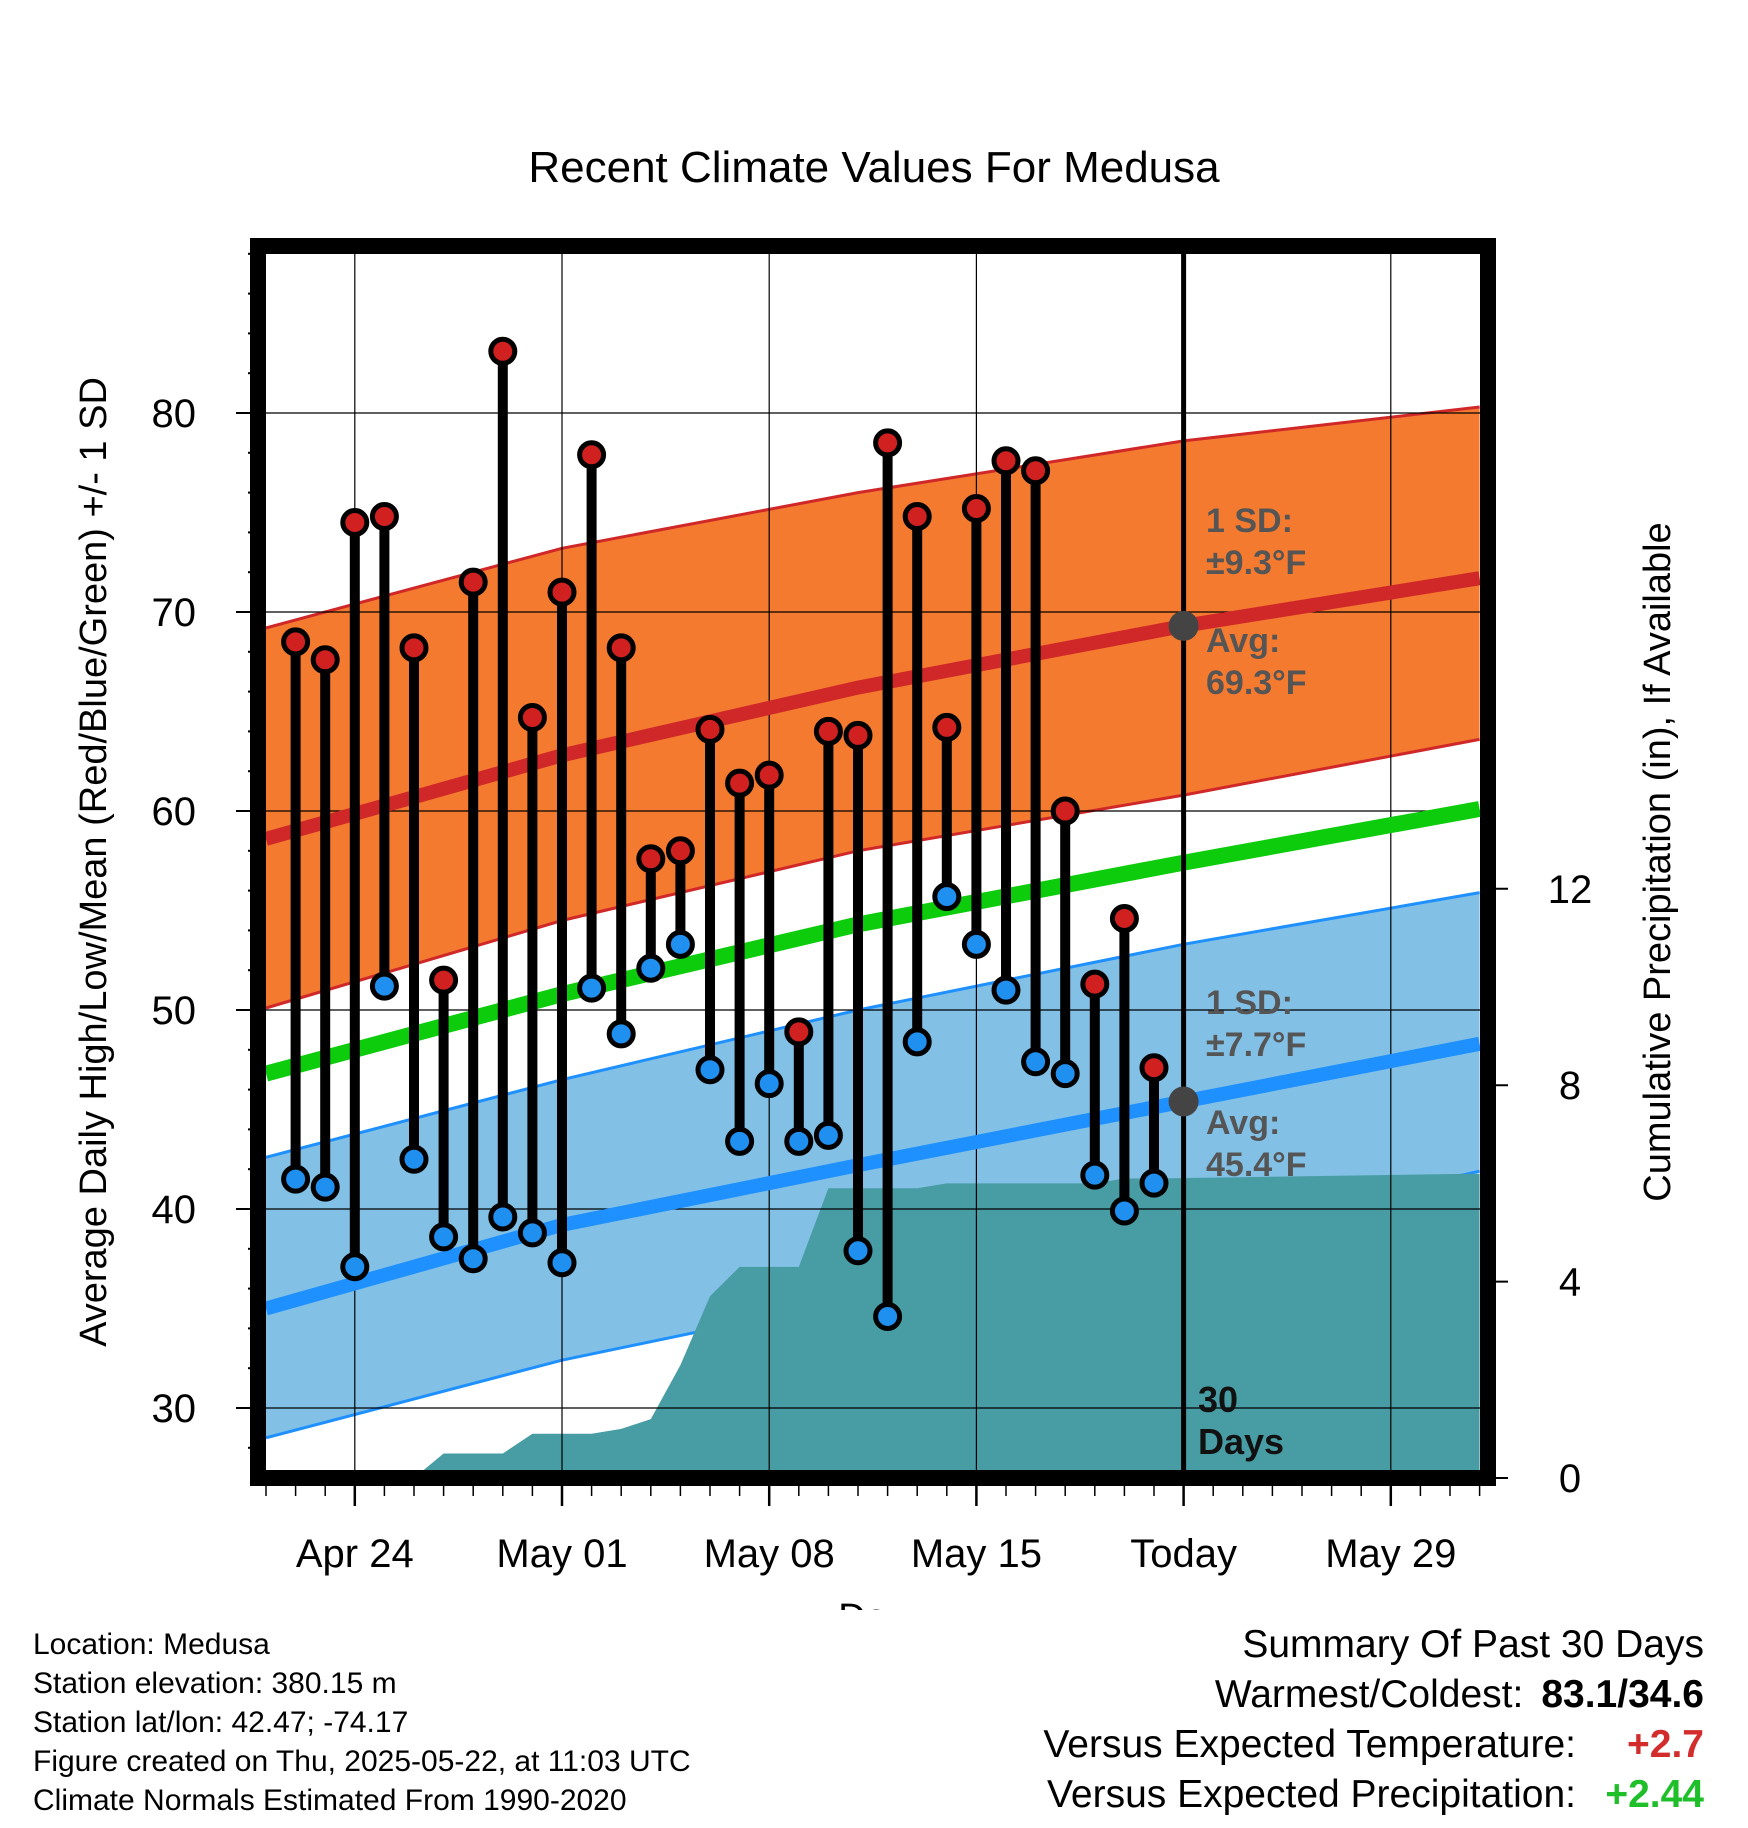 The image size is (1748, 1828). I want to click on precipitation-area, so click(873, 1321).